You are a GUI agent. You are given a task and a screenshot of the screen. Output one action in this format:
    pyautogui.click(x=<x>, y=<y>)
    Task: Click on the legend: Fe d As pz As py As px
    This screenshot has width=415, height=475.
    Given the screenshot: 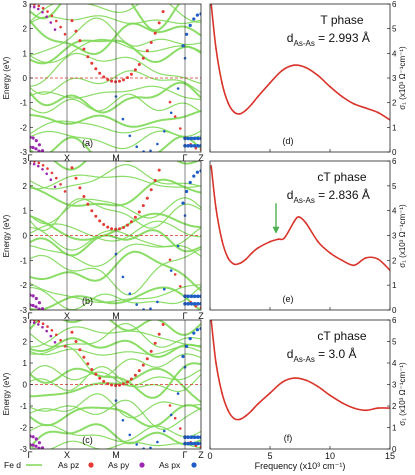 What is the action you would take?
    pyautogui.click(x=100, y=465)
    